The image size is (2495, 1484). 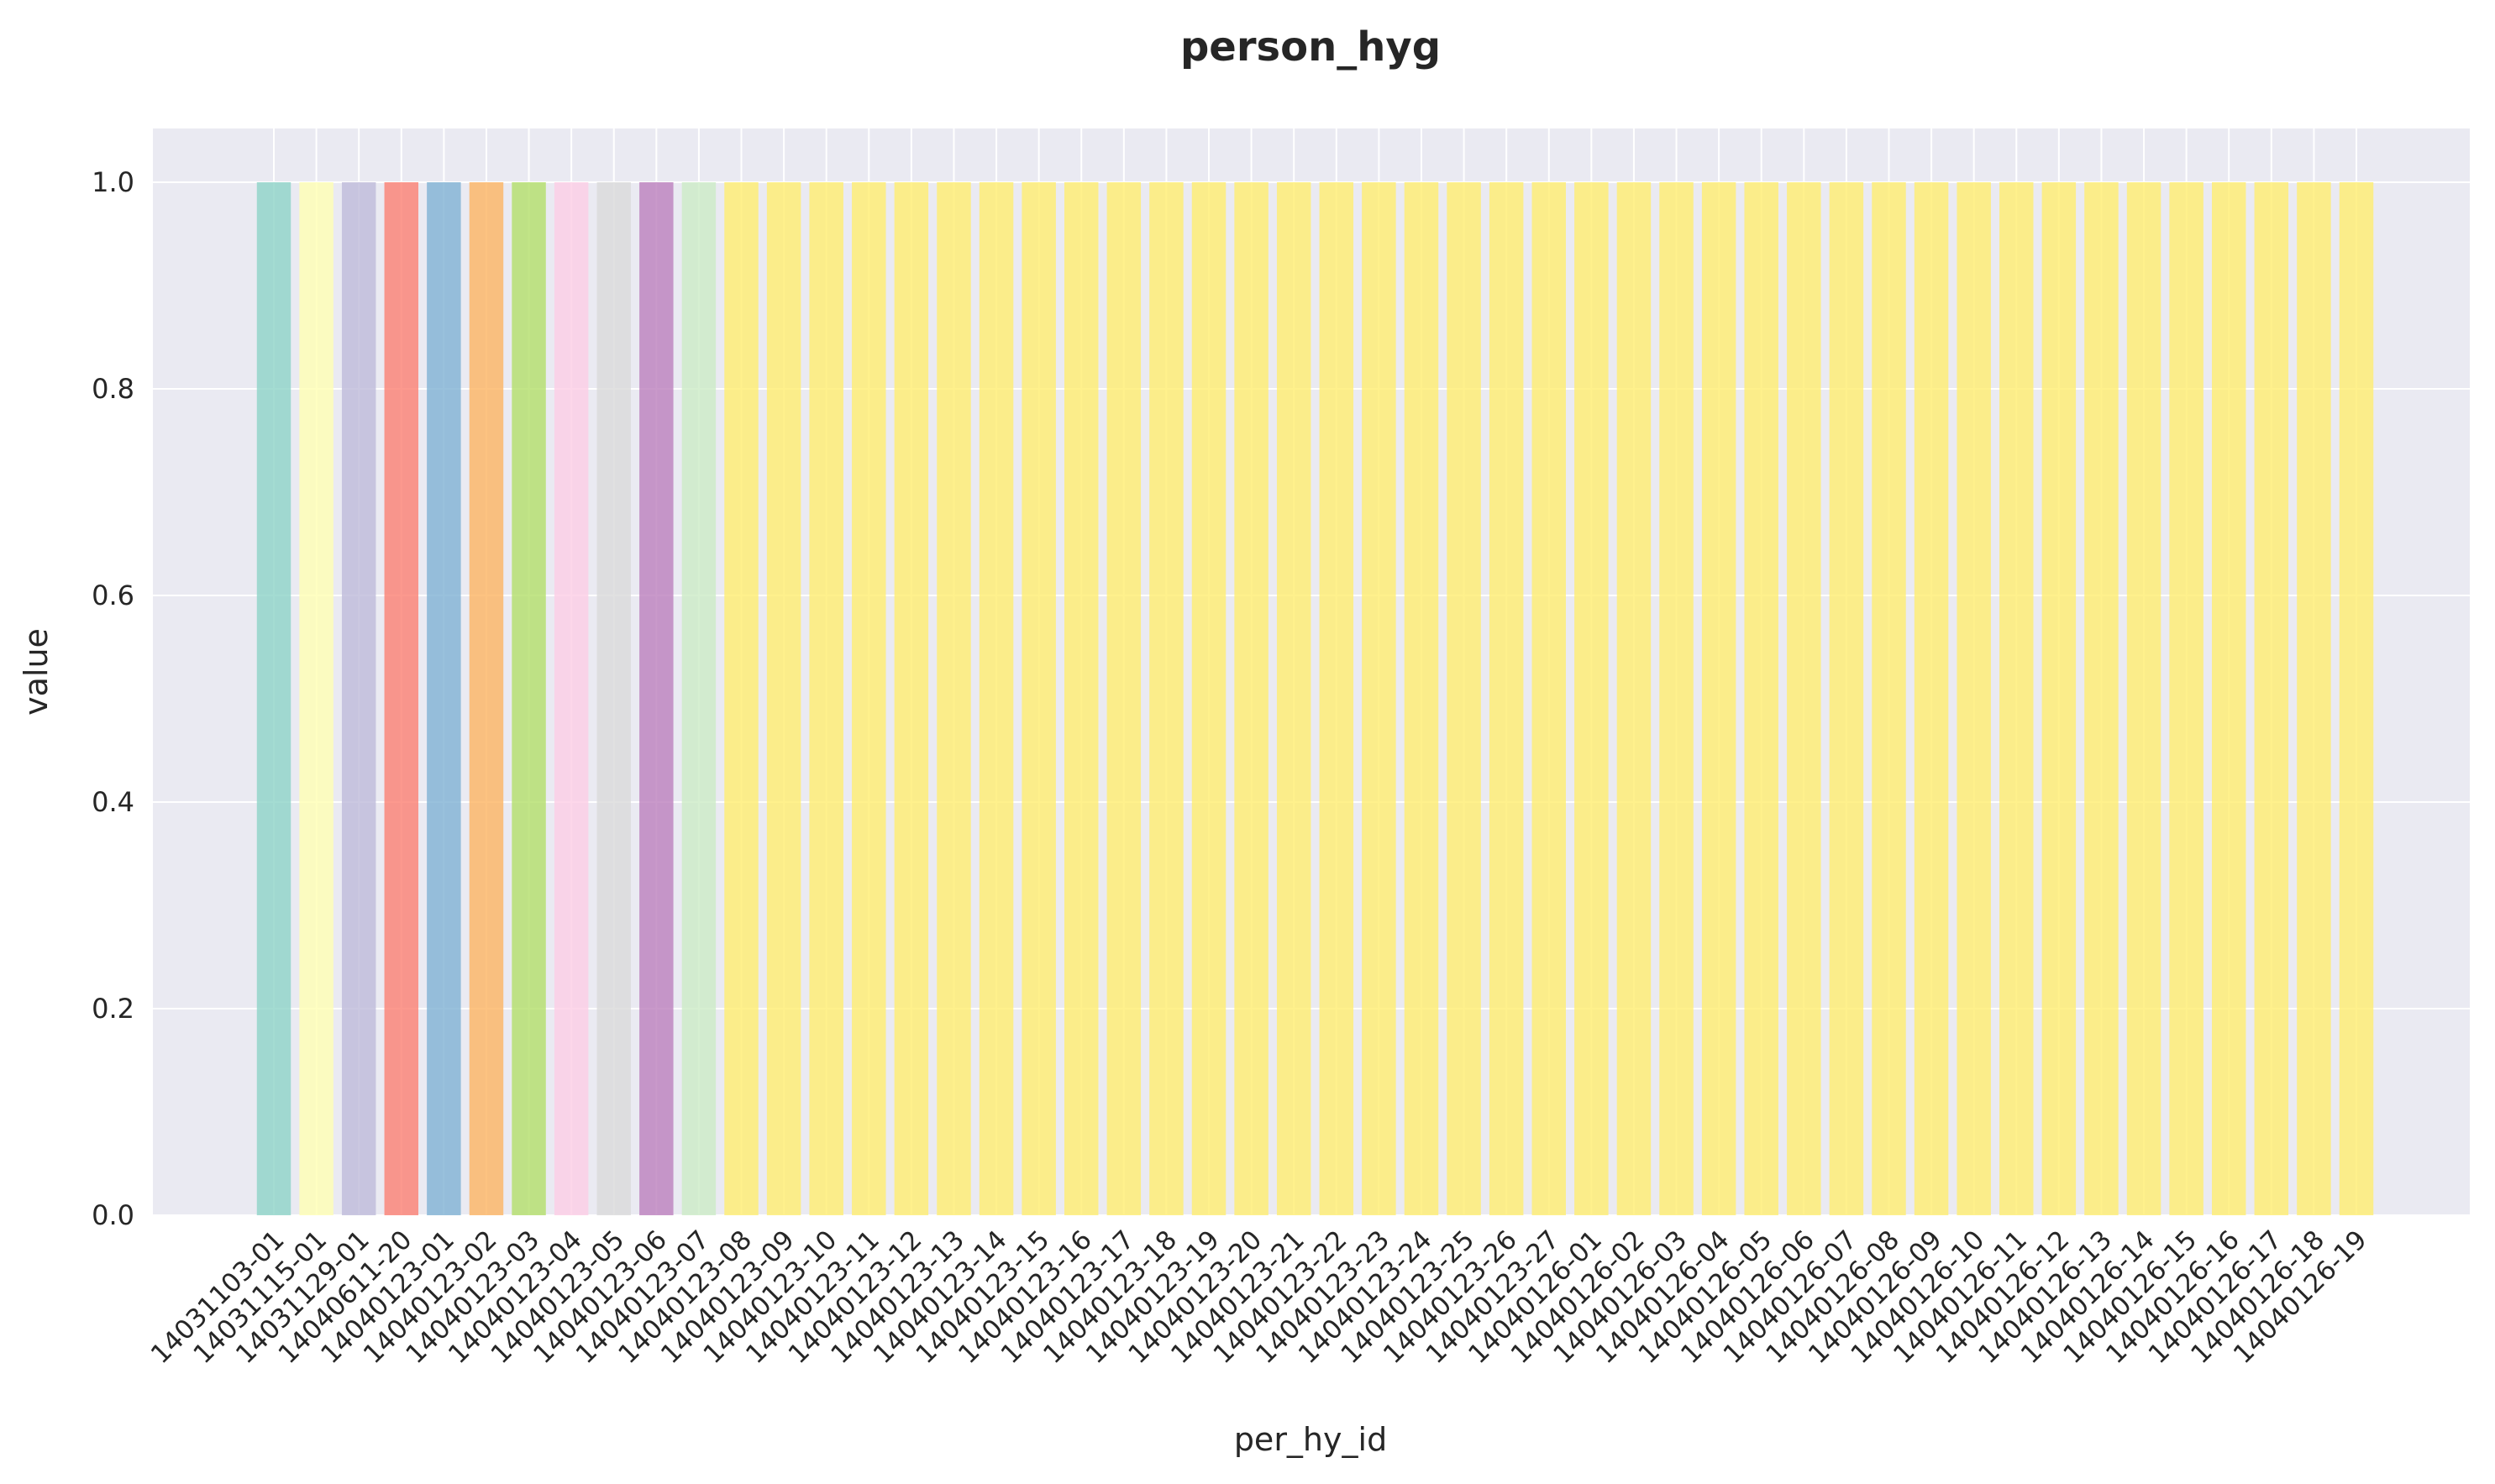 What do you see at coordinates (113, 1009) in the screenshot?
I see `y-tick-label: 0.2` at bounding box center [113, 1009].